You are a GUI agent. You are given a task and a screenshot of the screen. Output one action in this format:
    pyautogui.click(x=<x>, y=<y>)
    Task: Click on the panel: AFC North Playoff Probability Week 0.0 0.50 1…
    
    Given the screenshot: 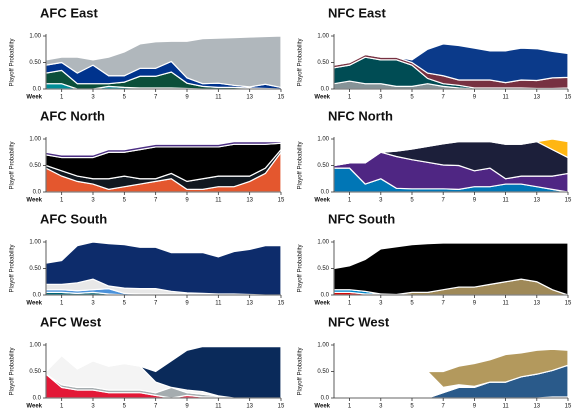 What is the action you would take?
    pyautogui.click(x=147, y=155)
    